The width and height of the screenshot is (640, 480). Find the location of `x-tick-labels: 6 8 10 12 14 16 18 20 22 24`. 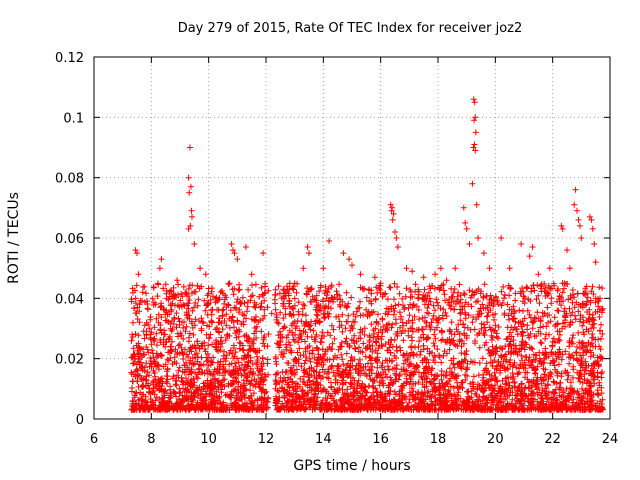

x-tick-labels: 6 8 10 12 14 16 18 20 22 24 is located at coordinates (354, 439).